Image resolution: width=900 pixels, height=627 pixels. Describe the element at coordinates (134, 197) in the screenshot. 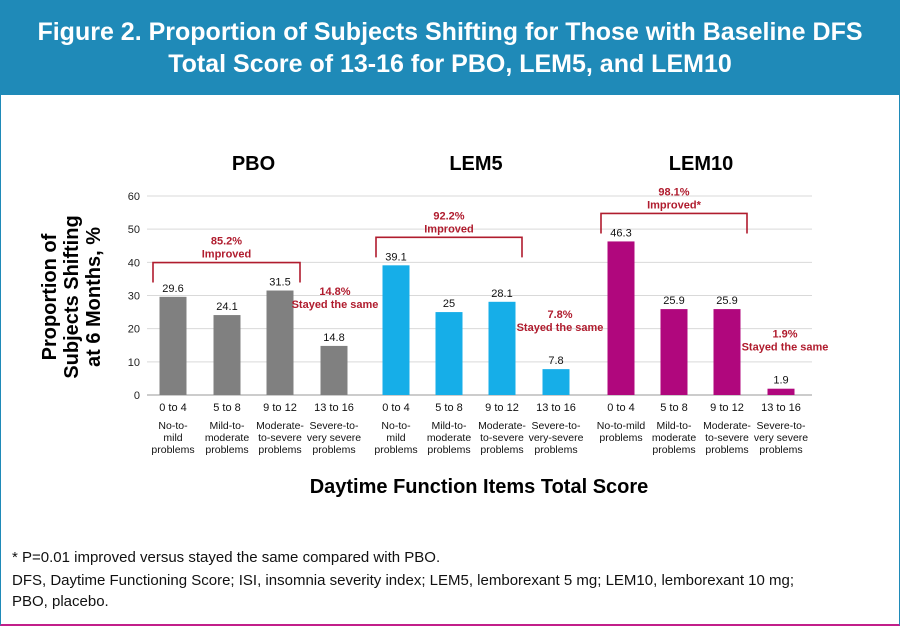

I see `y-tick-label: 60` at that location.